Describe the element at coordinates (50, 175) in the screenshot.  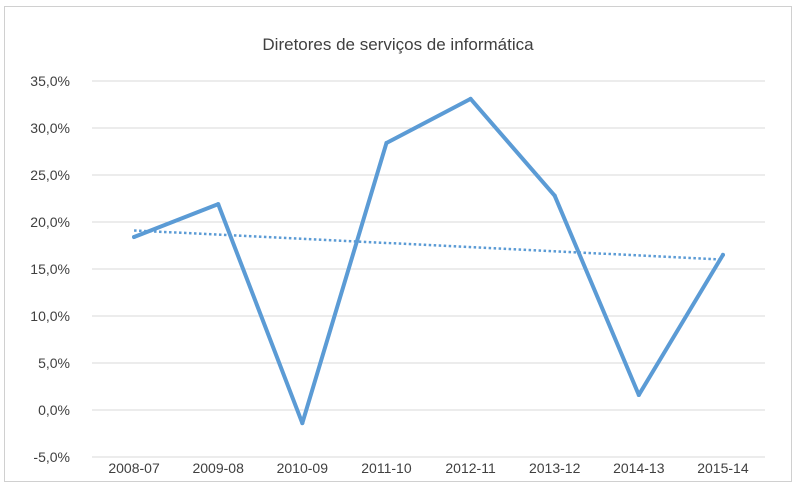
I see `y-tick-label: 25,0%` at that location.